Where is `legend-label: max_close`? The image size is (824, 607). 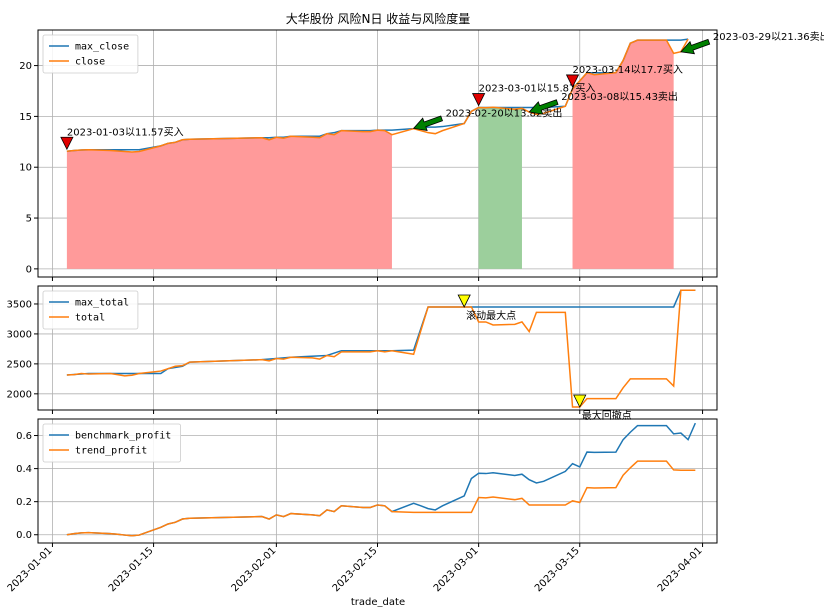
legend-label: max_close is located at coordinates (102, 47).